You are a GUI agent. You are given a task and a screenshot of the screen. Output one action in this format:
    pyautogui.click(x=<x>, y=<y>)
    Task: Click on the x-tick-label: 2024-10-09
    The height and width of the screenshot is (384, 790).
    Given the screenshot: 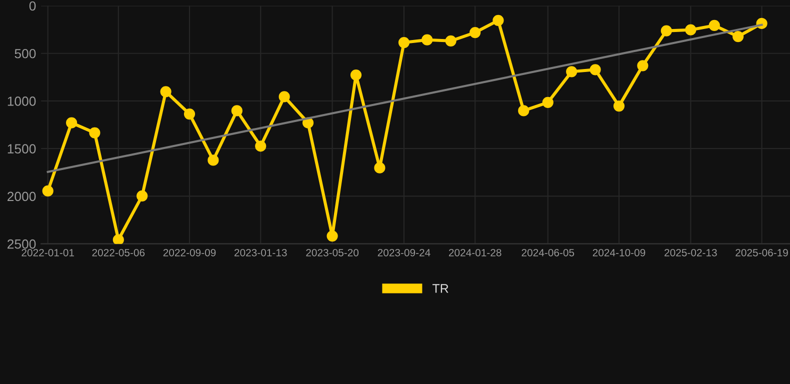 What is the action you would take?
    pyautogui.click(x=619, y=252)
    